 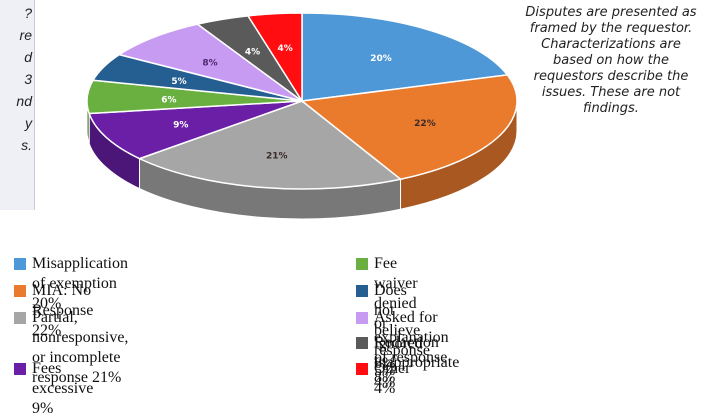 I want to click on legend-item-1: Misapplication of exemption 20%, so click(x=71, y=284).